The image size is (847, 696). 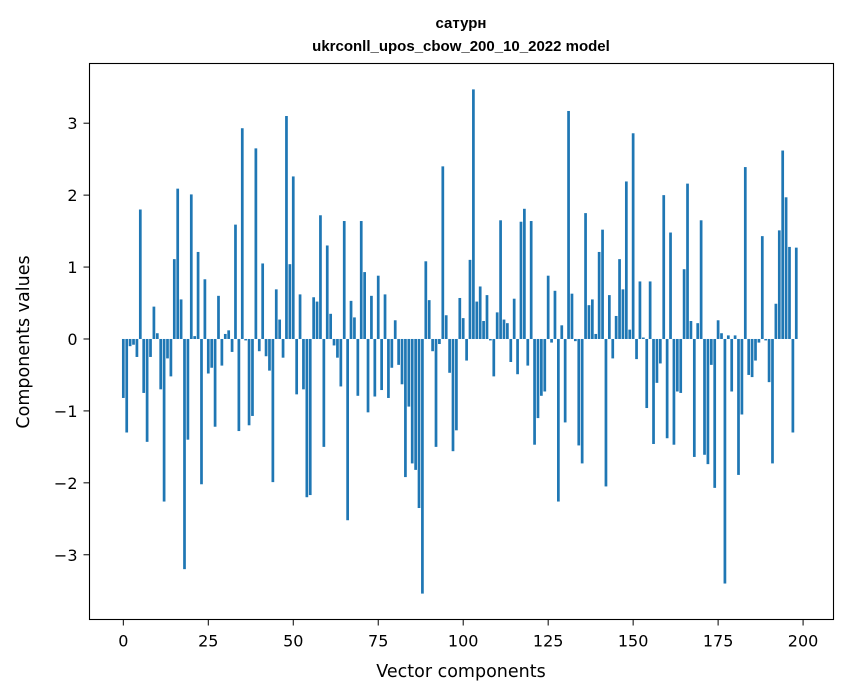 I want to click on y-tick-label: 1, so click(x=72, y=267).